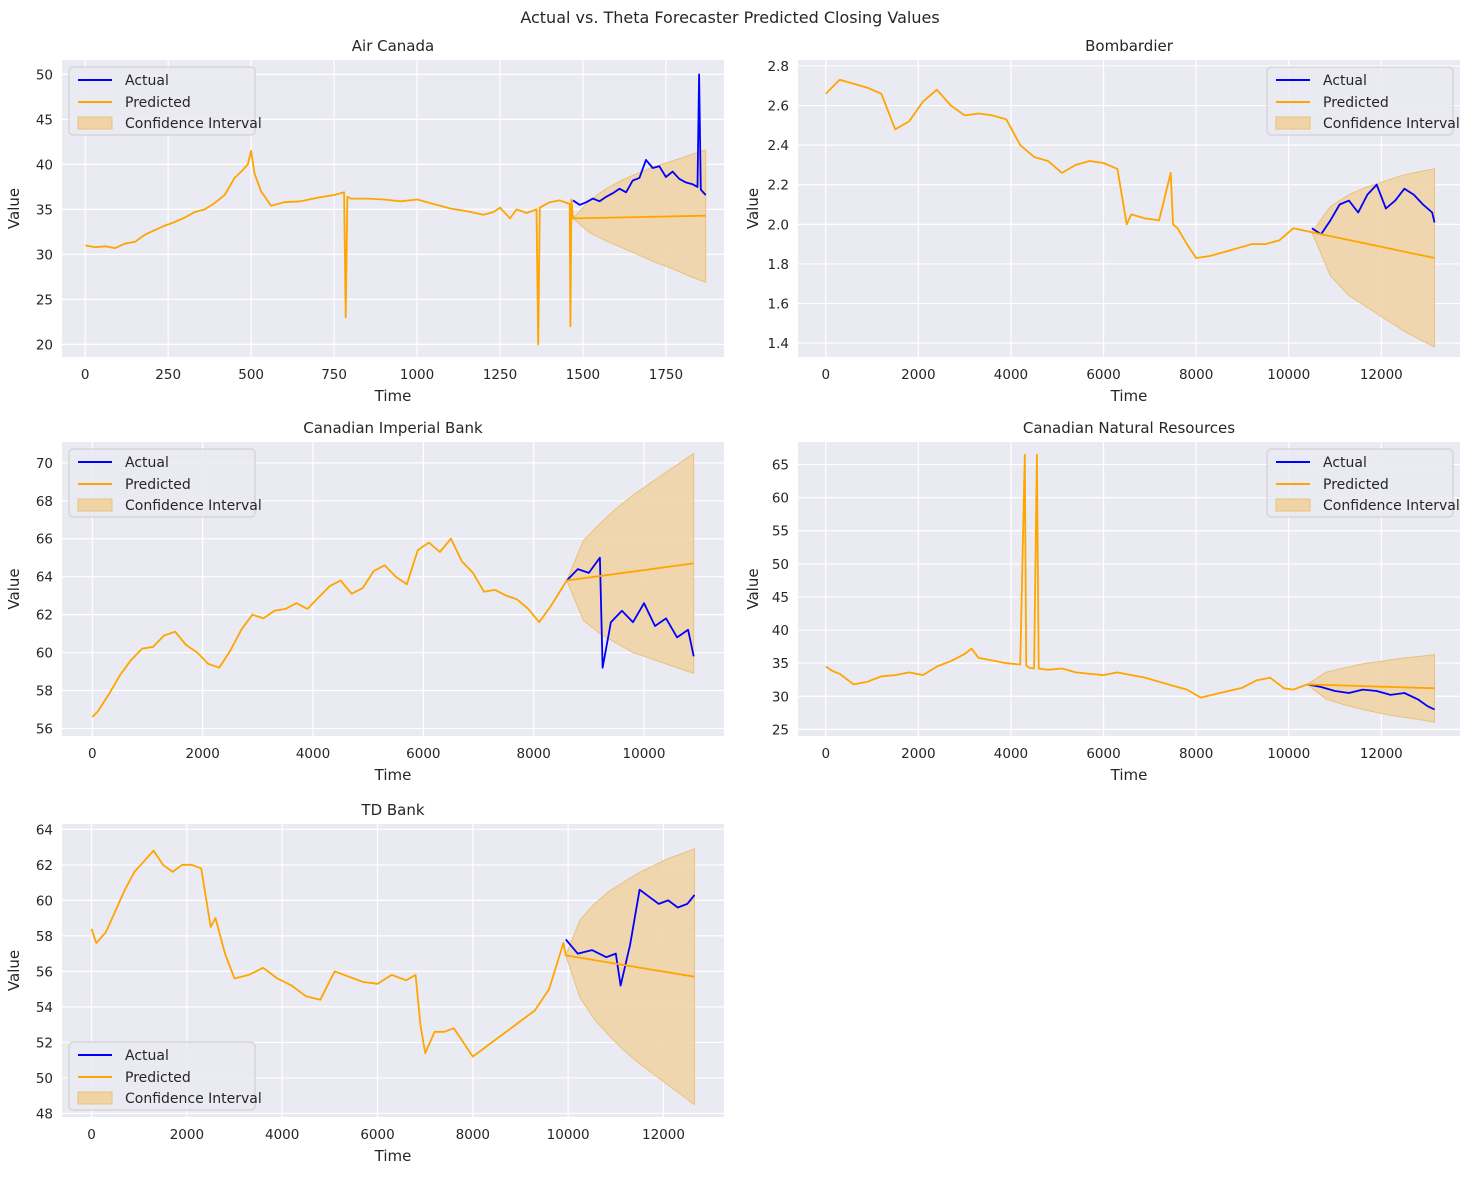  What do you see at coordinates (666, 375) in the screenshot?
I see `x-tick-label: 1750` at bounding box center [666, 375].